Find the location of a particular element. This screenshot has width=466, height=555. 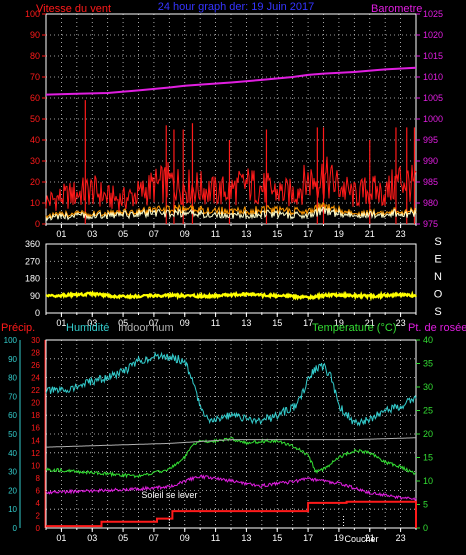

barometer-tick-label: 1000 is located at coordinates (433, 119).